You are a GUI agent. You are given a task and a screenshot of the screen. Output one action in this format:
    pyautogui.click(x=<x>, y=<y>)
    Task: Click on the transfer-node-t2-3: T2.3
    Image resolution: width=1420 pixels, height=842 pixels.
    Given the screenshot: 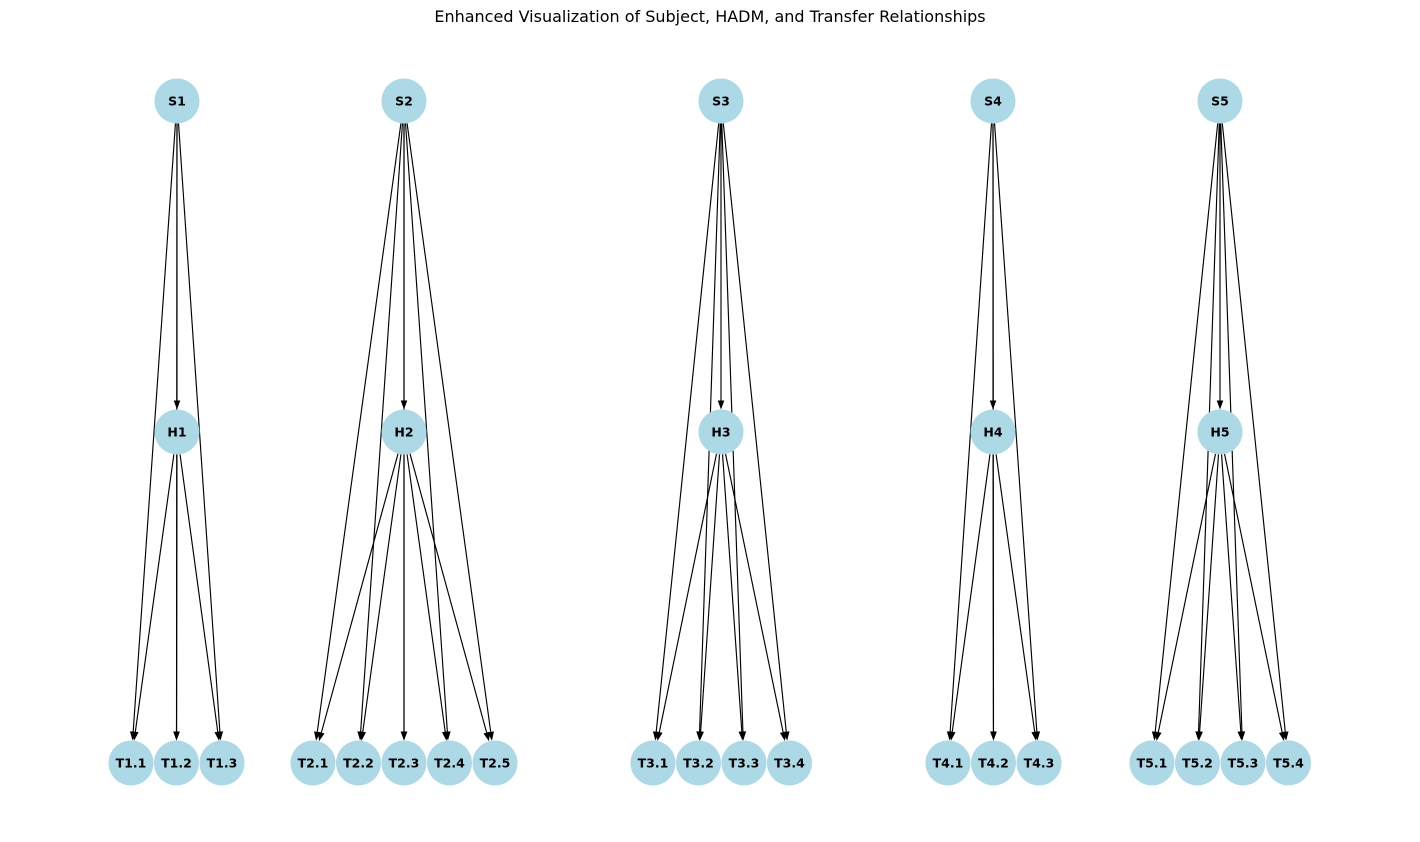 What is the action you would take?
    pyautogui.click(x=404, y=763)
    